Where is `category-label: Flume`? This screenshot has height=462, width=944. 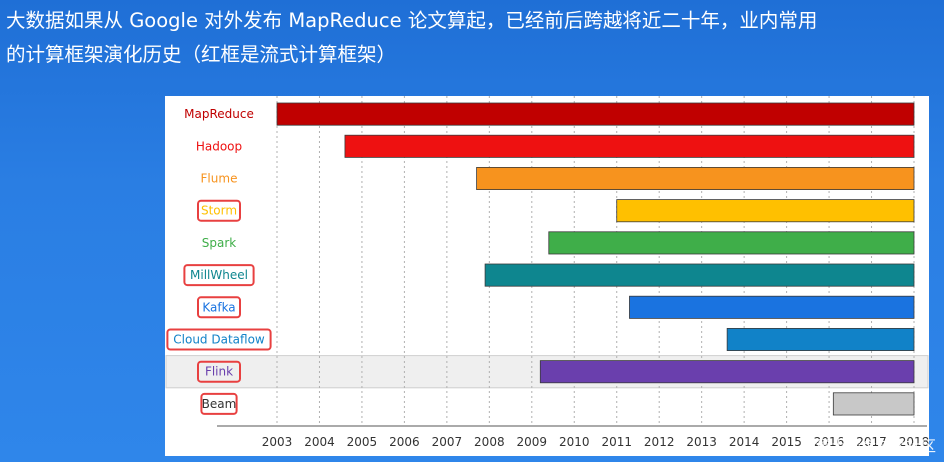 category-label: Flume is located at coordinates (219, 179).